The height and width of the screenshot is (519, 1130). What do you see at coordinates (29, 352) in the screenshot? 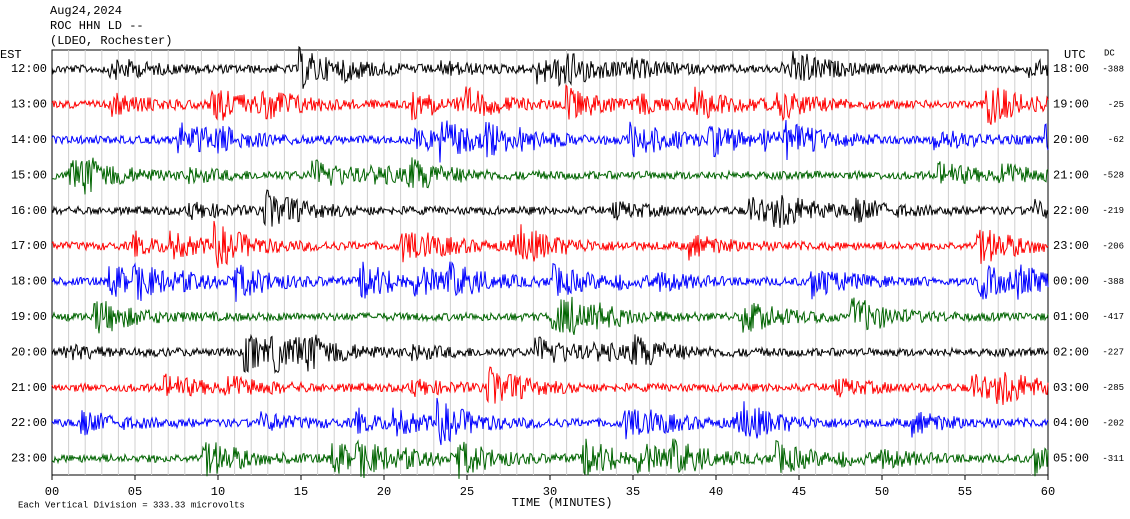
I see `local-time: 20:00` at bounding box center [29, 352].